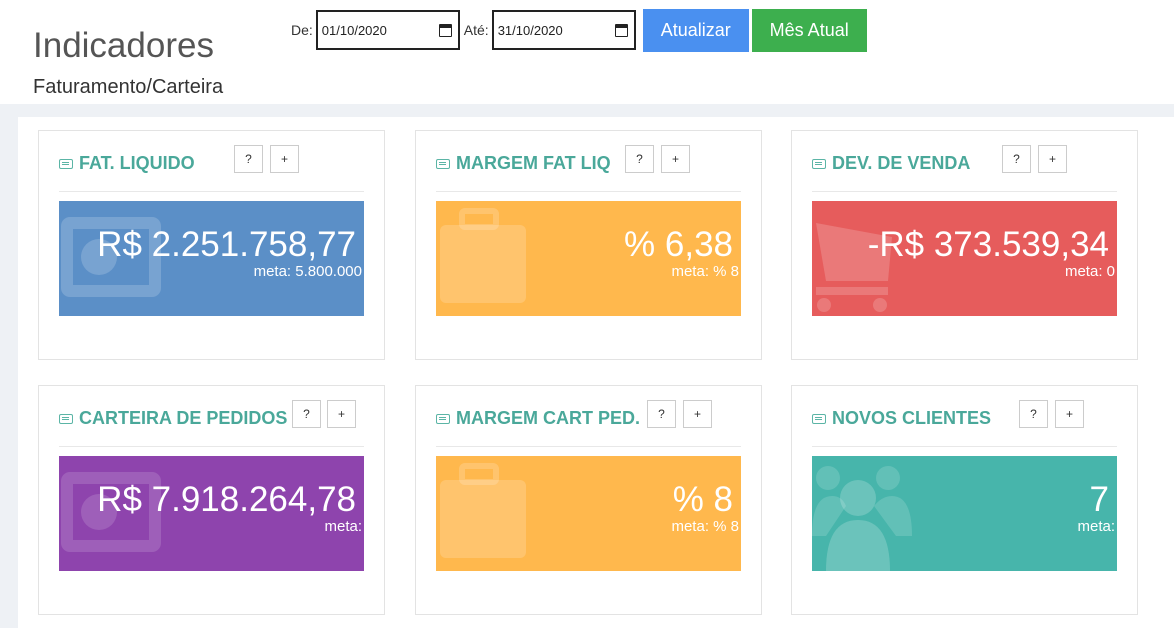 The height and width of the screenshot is (628, 1174). Describe the element at coordinates (530, 30) in the screenshot. I see `to-date-value: 31/10/2020` at that location.